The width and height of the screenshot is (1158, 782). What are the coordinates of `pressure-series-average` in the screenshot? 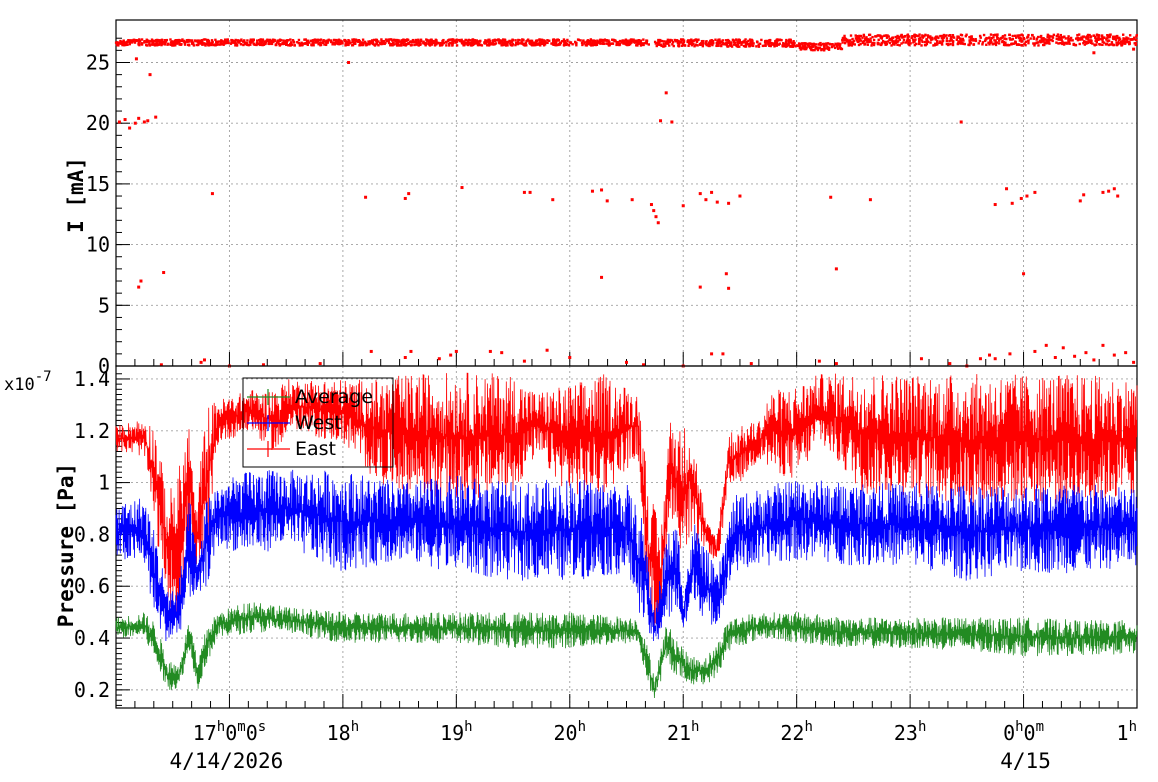 It's located at (626, 650).